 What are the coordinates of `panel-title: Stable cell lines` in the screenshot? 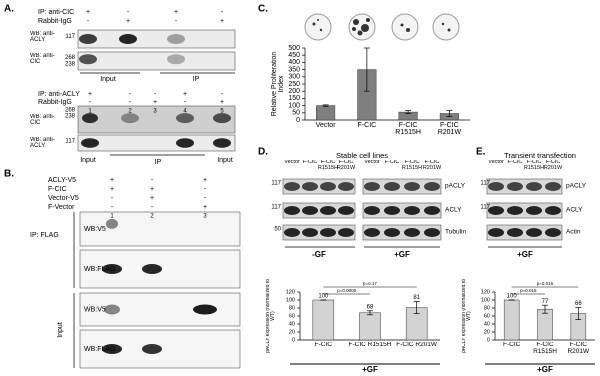 It's located at (362, 155).